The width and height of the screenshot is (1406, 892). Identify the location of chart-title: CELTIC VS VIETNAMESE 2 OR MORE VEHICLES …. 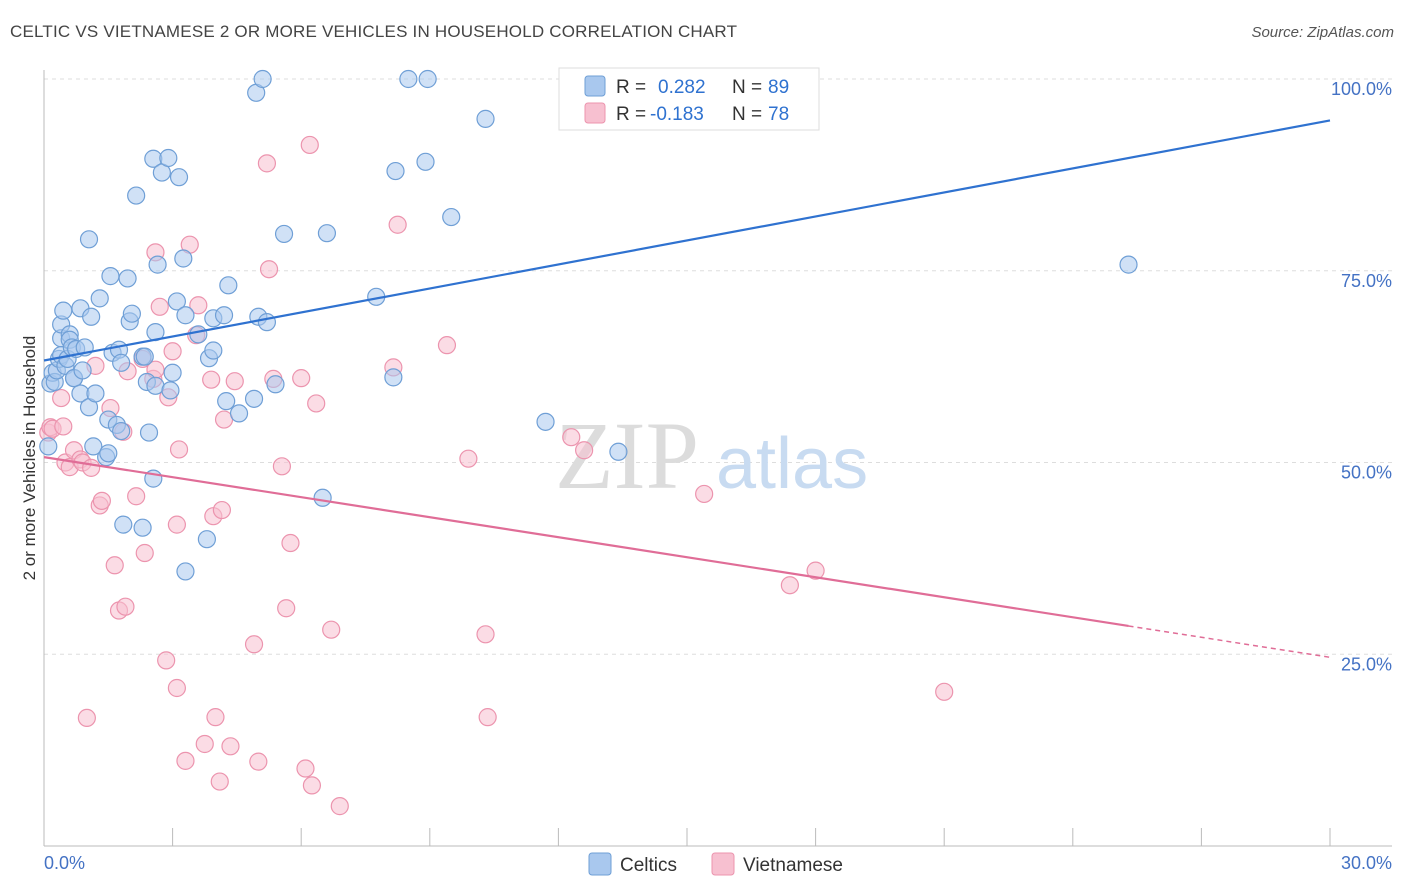
(374, 31).